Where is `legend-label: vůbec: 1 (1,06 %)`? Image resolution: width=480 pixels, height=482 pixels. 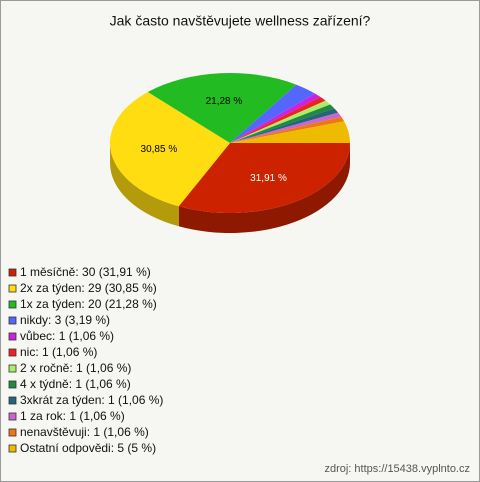
legend-label: vůbec: 1 (1,06 %) is located at coordinates (67, 336).